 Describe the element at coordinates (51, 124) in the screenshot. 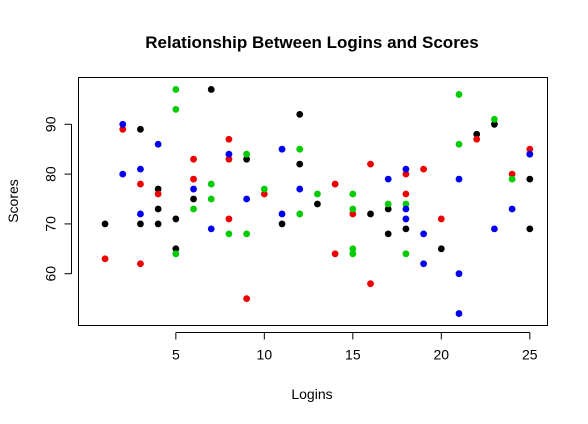

I see `y-tick-label: 90` at that location.